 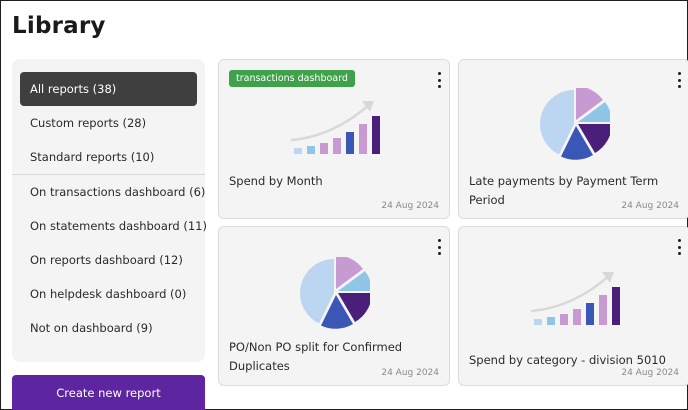 I want to click on sidebar-divider, so click(x=108, y=174).